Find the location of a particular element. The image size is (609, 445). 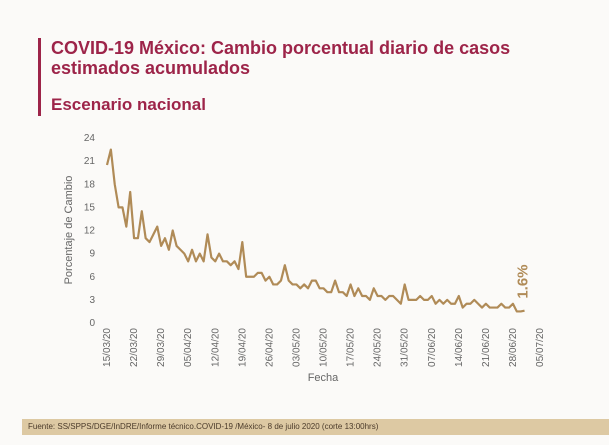

x-tick-label: 14/06/20 is located at coordinates (459, 347).